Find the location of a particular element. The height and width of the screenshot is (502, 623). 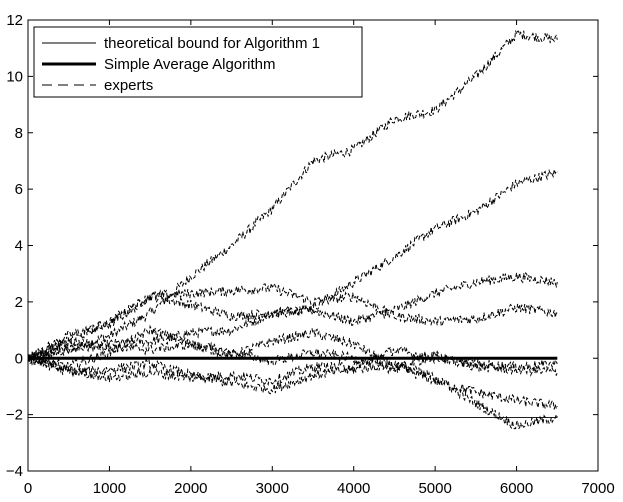

y-tick-label: 4 is located at coordinates (19, 246).